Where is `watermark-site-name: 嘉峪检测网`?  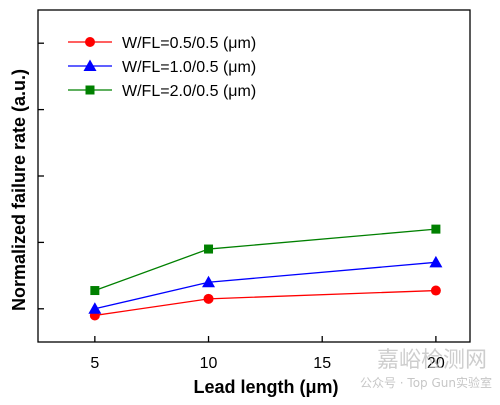
watermark-site-name: 嘉峪检测网 is located at coordinates (432, 360).